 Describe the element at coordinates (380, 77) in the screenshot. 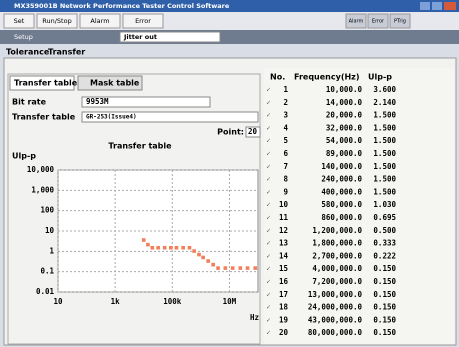

I see `table-header: Ulp-p` at that location.